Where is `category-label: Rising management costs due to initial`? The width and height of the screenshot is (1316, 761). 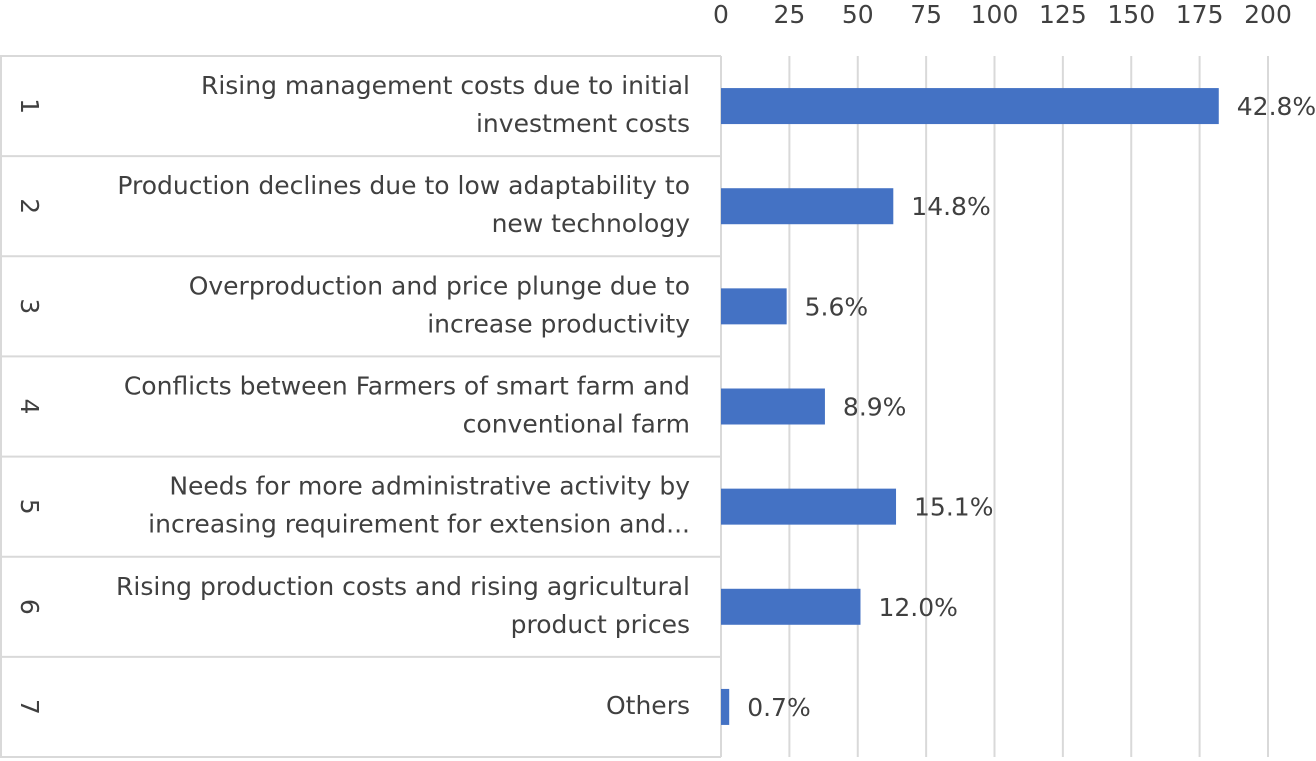 category-label: Rising management costs due to initial is located at coordinates (445, 85).